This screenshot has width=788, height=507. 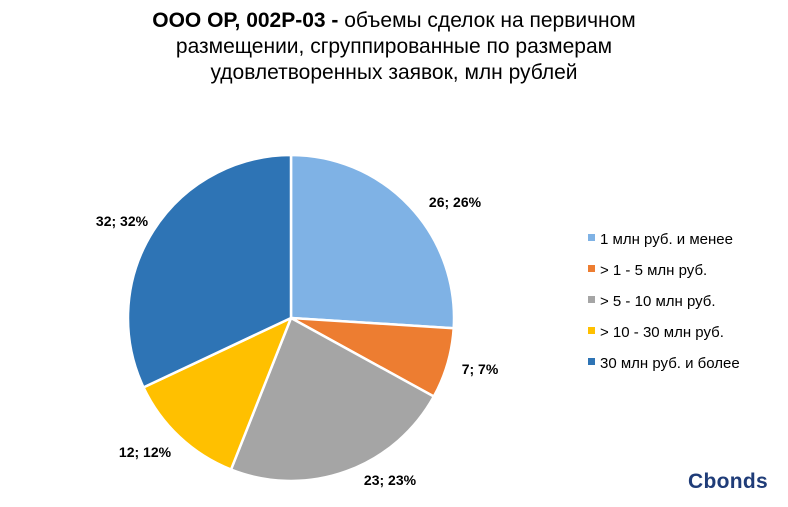 I want to click on legend-swatch-1-5m, so click(x=591, y=268).